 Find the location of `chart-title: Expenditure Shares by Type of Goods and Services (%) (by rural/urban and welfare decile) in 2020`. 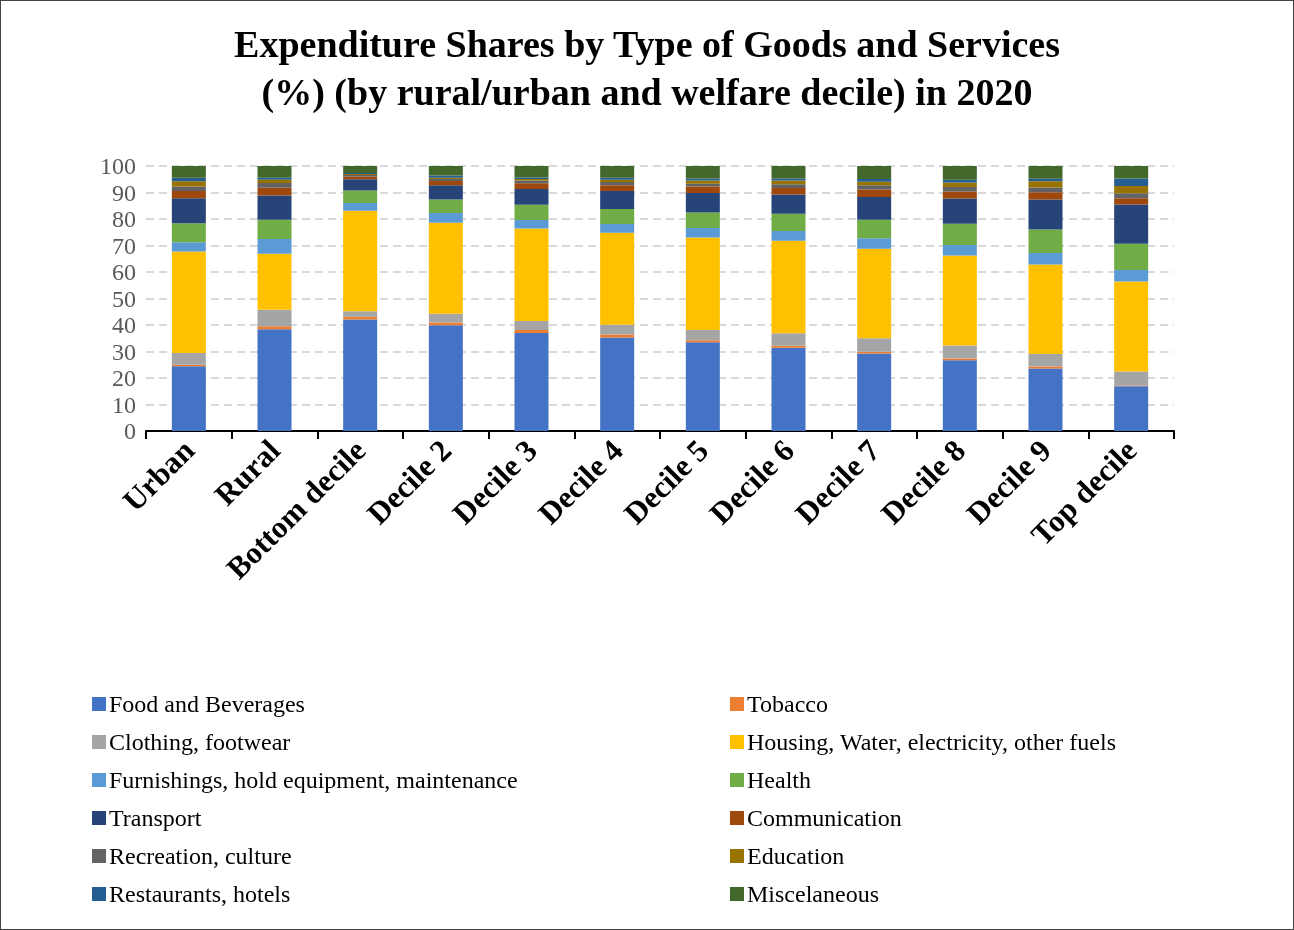

chart-title: Expenditure Shares by Type of Goods and Services (%) (by rural/urban and welfare decile) in 2020 is located at coordinates (647, 68).